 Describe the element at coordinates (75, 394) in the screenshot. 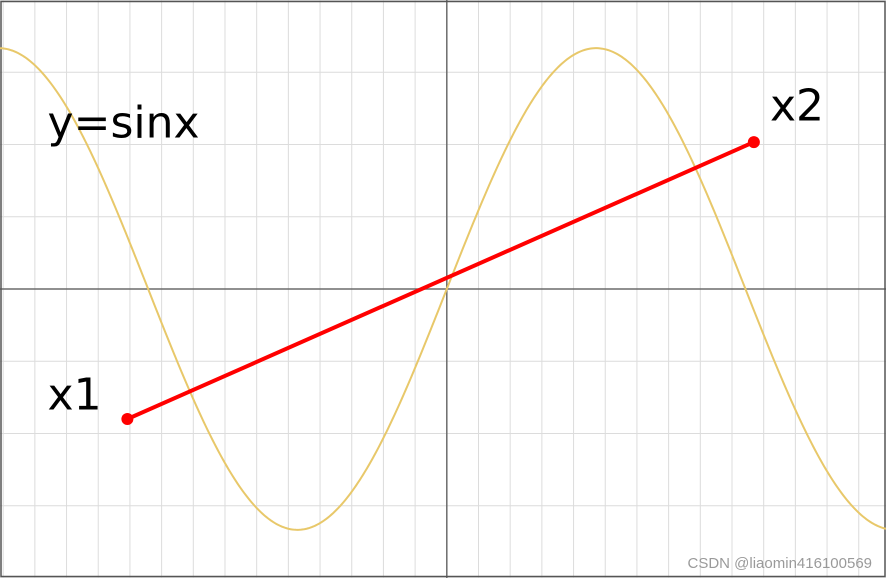

I see `annotation-label-2: x1` at that location.